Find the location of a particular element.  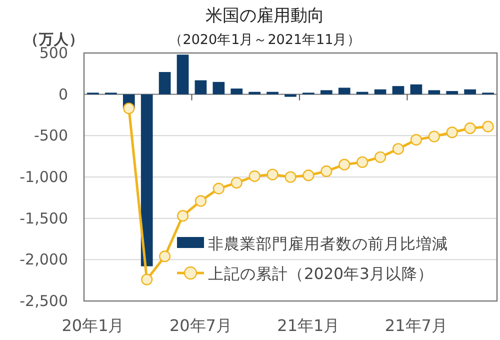

x-tick-label: 21年1月 is located at coordinates (308, 325).